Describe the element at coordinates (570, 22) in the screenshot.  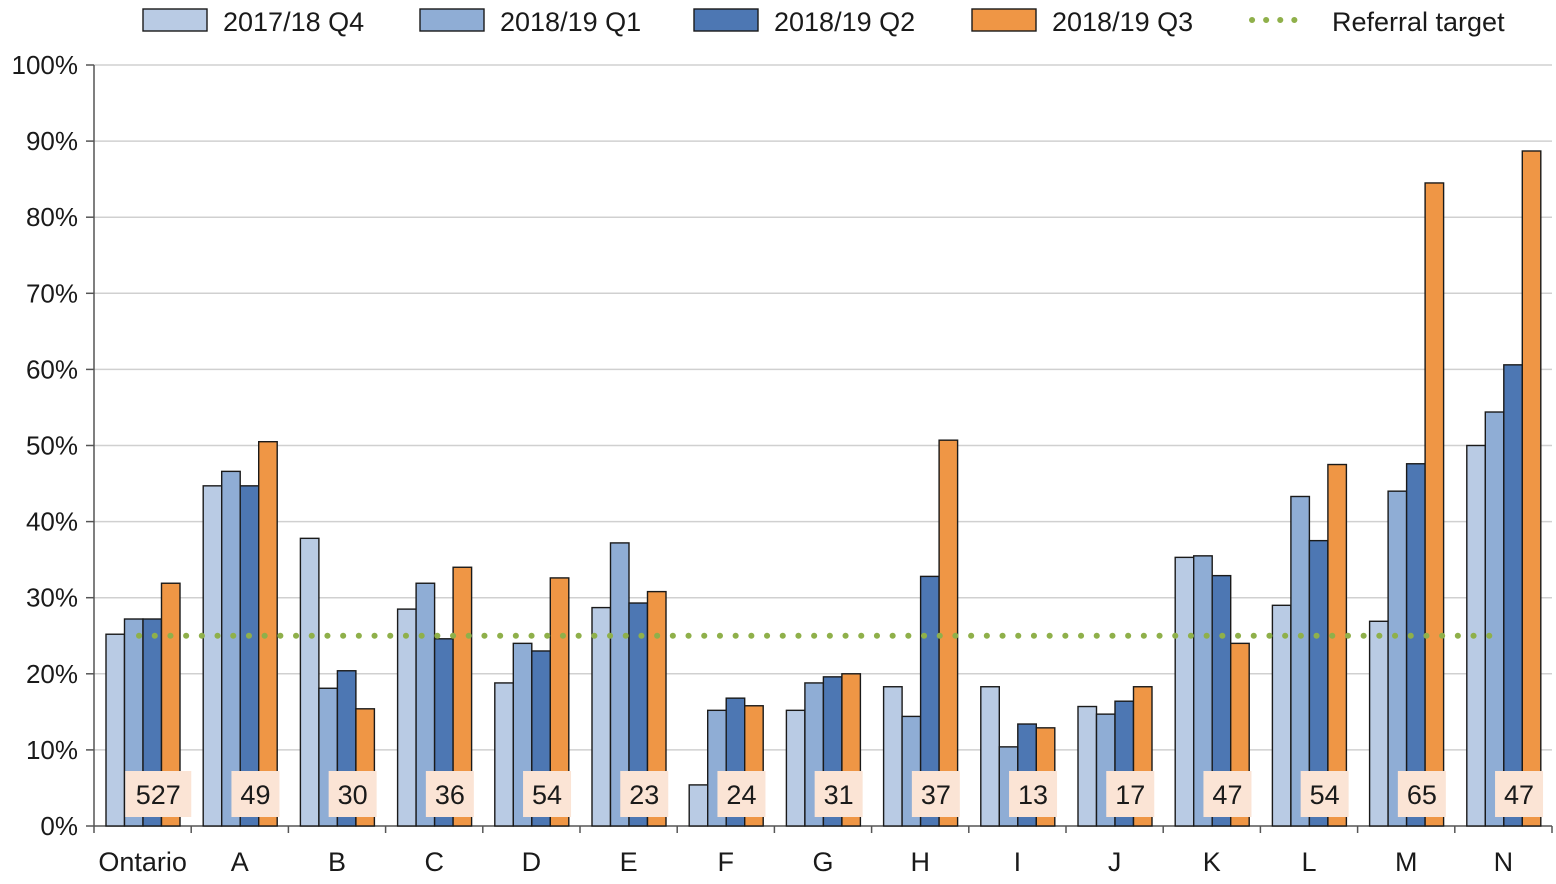
I see `legend-label: 2018/19 Q1` at that location.